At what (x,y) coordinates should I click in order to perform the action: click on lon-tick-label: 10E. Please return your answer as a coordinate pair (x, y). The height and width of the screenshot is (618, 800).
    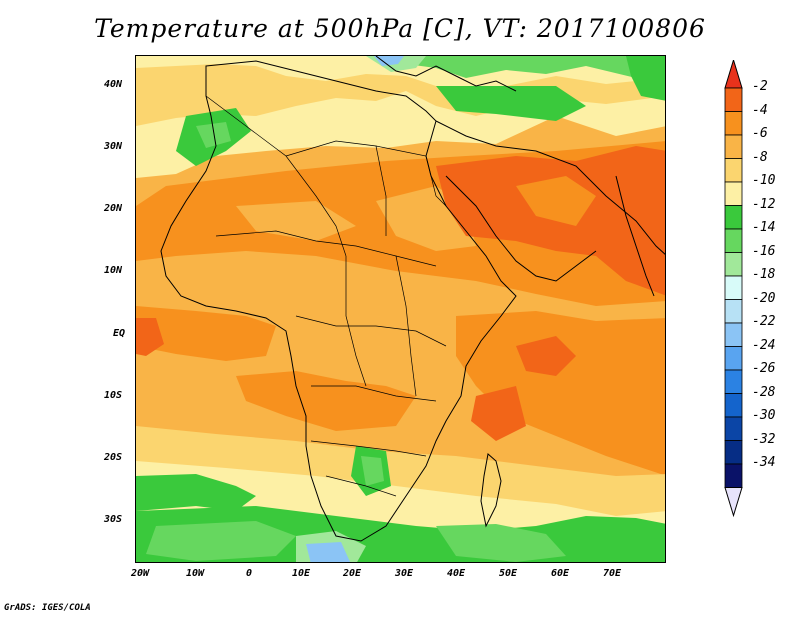
    Looking at the image, I should click on (301, 573).